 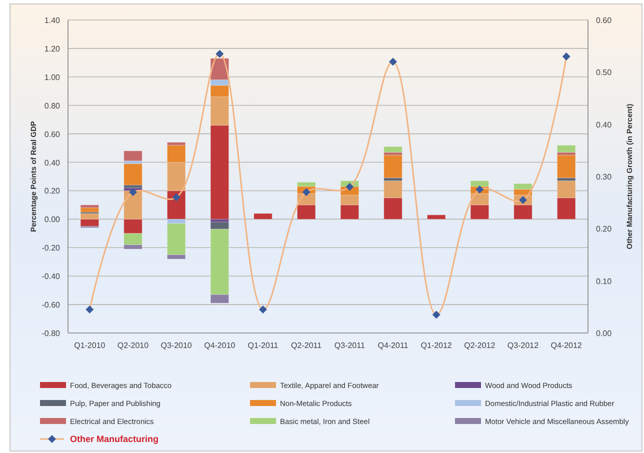 I want to click on x-tick-label: Q2-2012, so click(x=480, y=345).